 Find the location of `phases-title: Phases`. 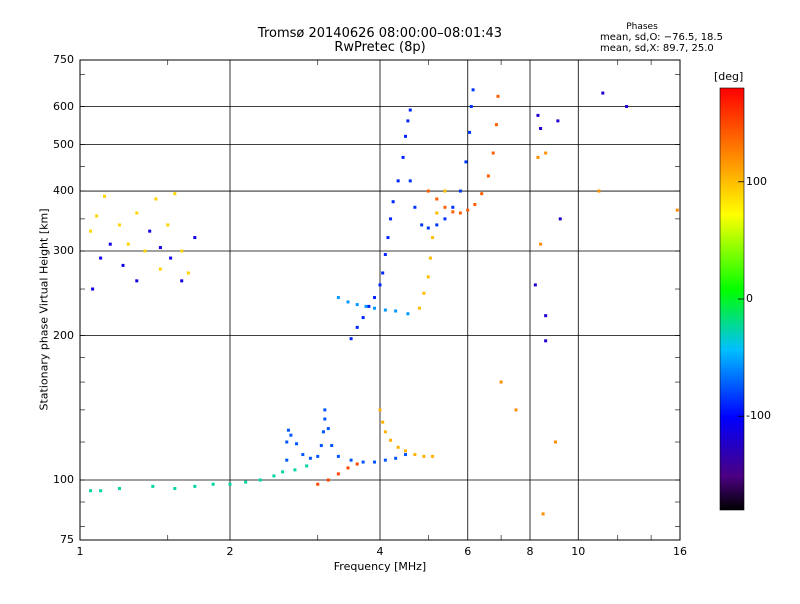

phases-title: Phases is located at coordinates (642, 27).